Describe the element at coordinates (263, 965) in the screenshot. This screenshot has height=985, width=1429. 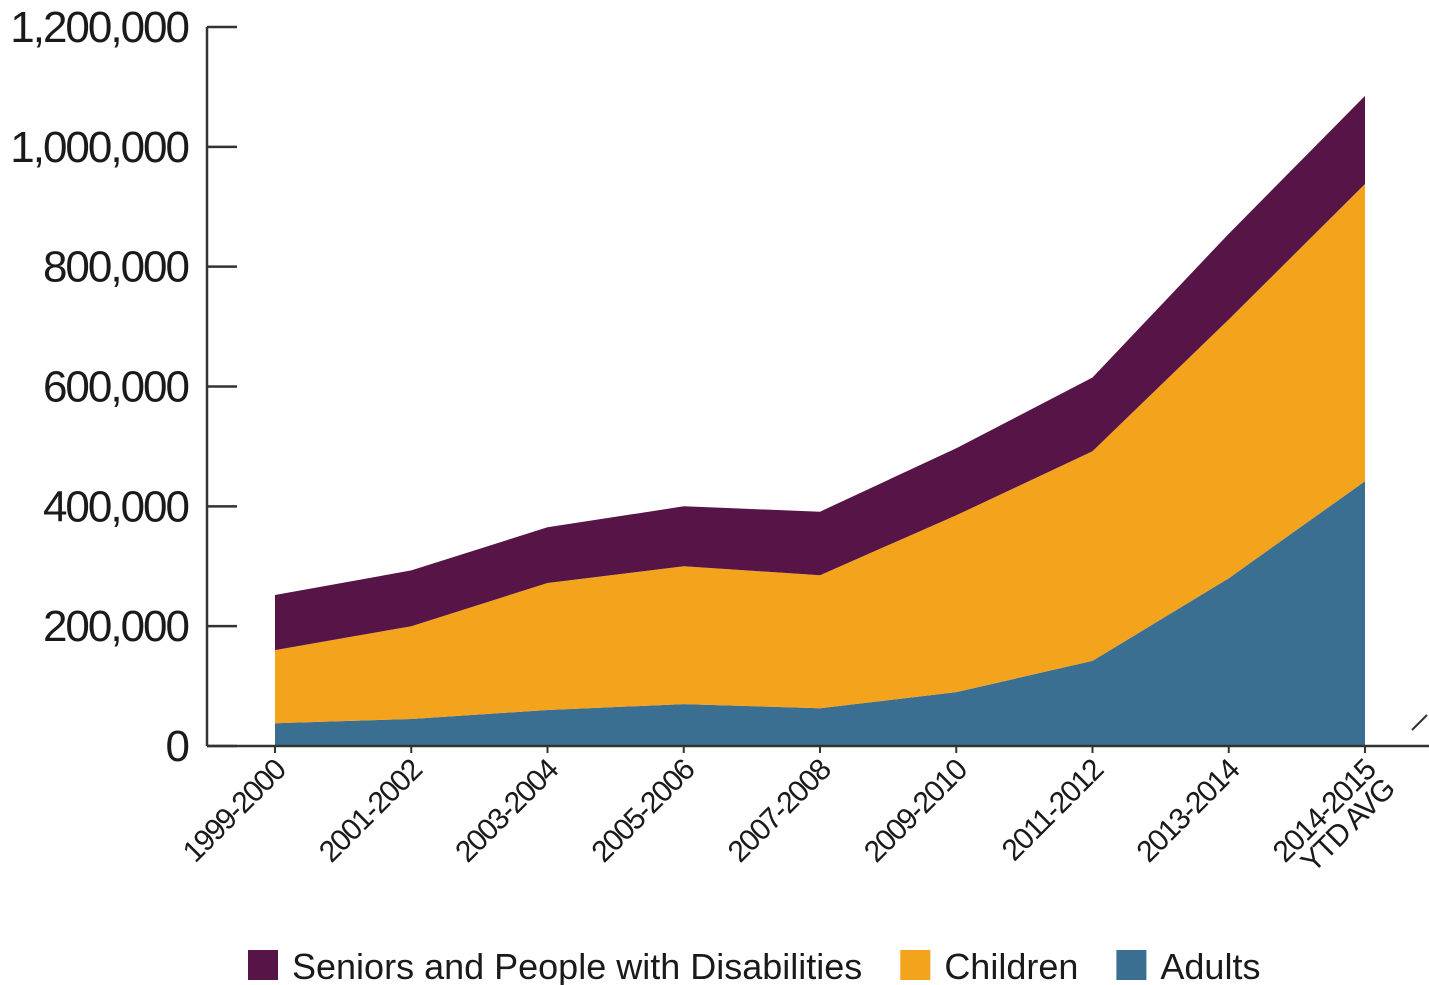
I see `legend-swatch-seniors-and-people-with-disabilities` at that location.